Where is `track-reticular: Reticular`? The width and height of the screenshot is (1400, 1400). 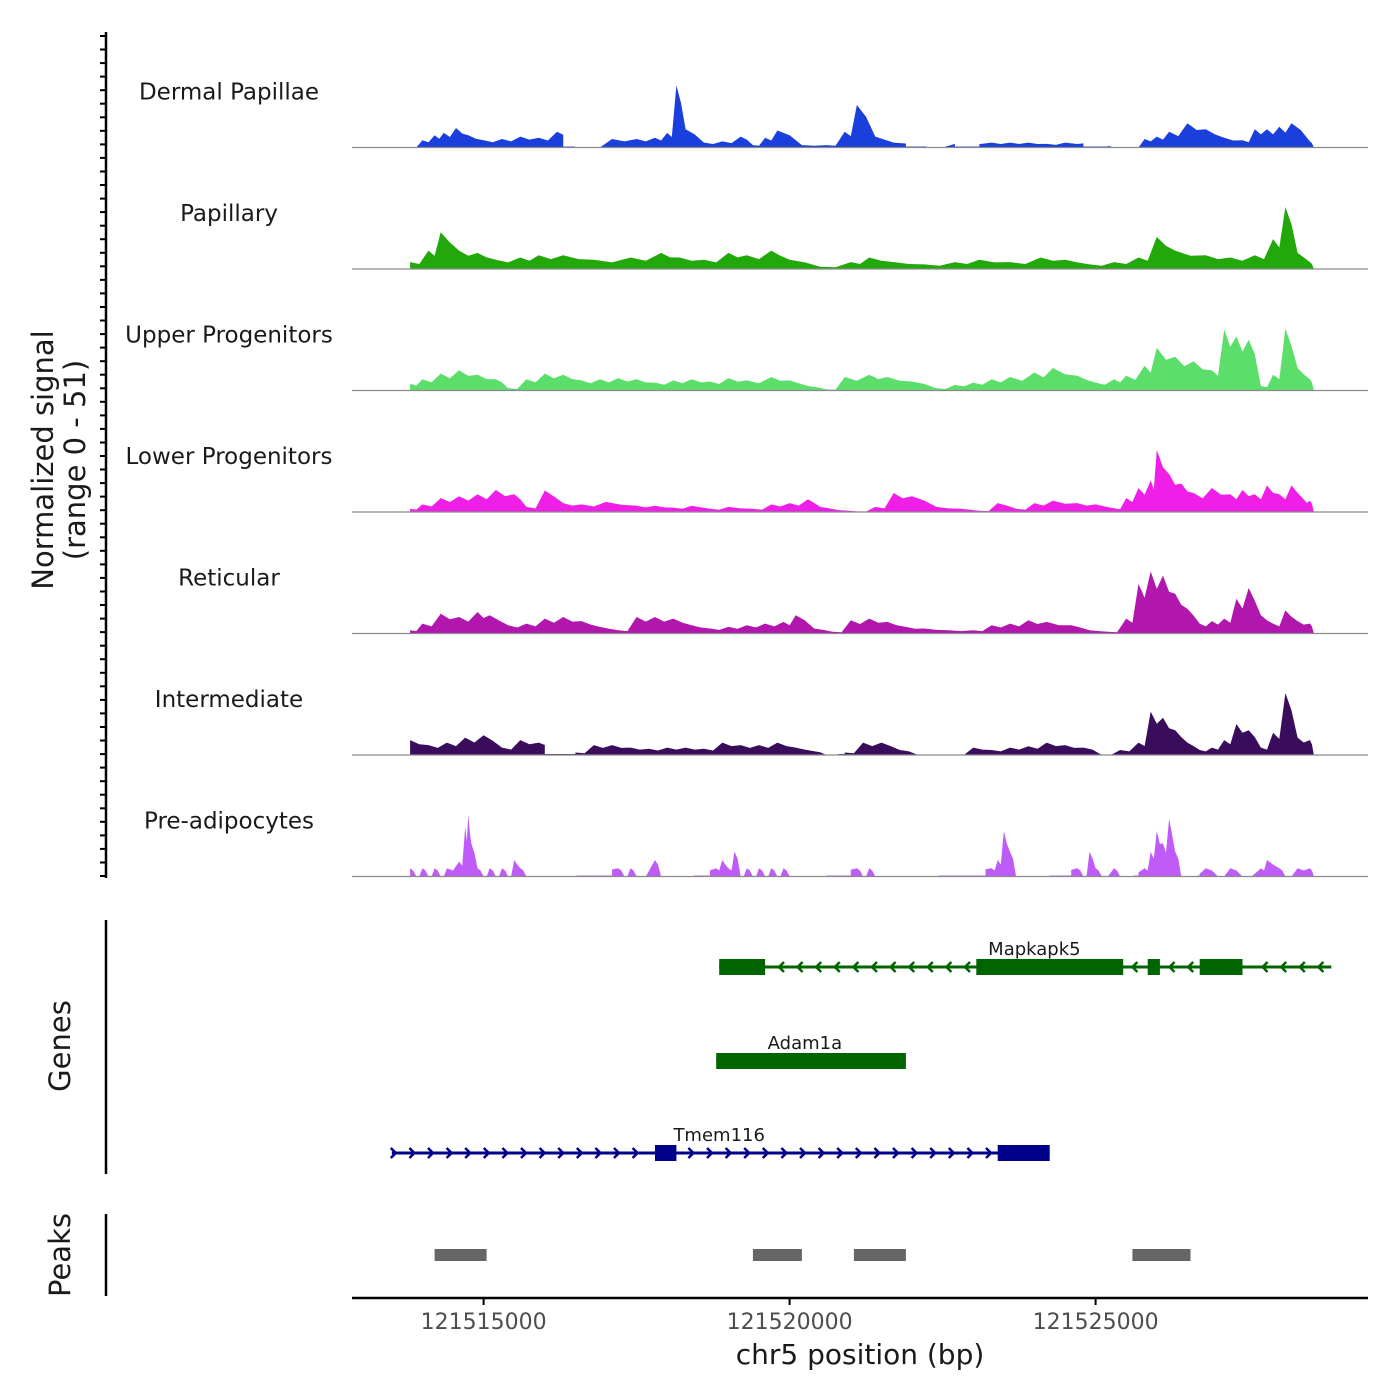
track-reticular: Reticular is located at coordinates (773, 600).